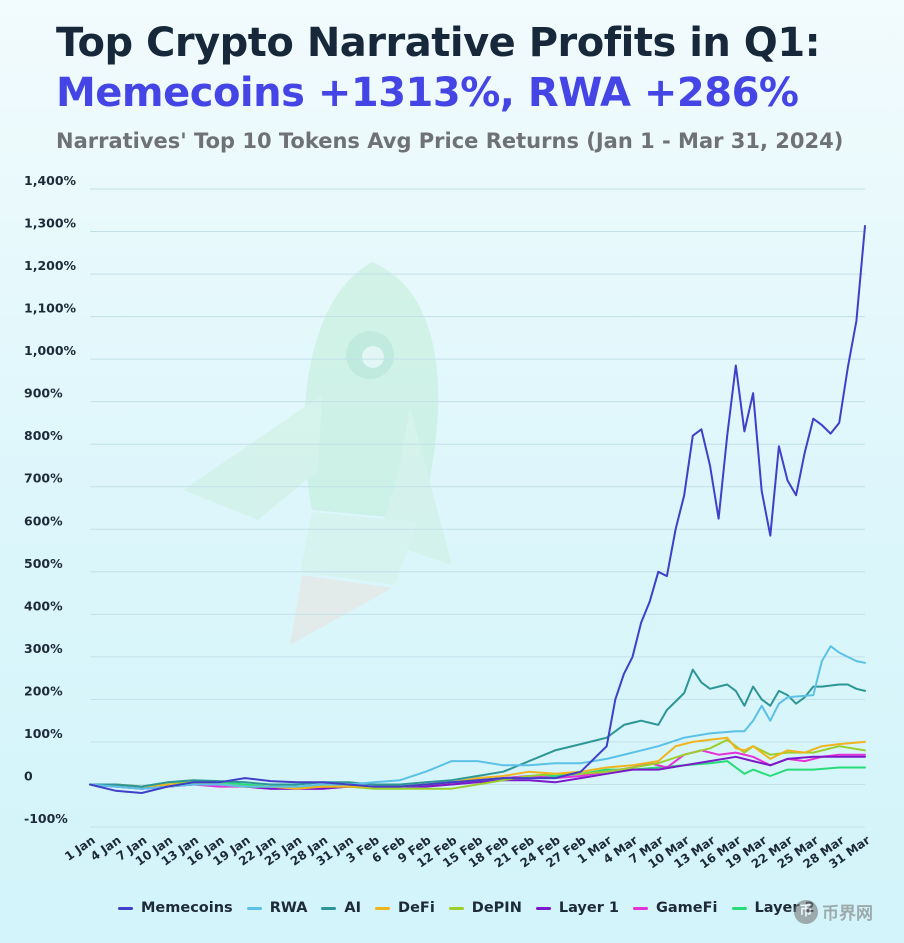 Image resolution: width=904 pixels, height=943 pixels. Describe the element at coordinates (806, 911) in the screenshot. I see `watermark-logo: 币` at that location.